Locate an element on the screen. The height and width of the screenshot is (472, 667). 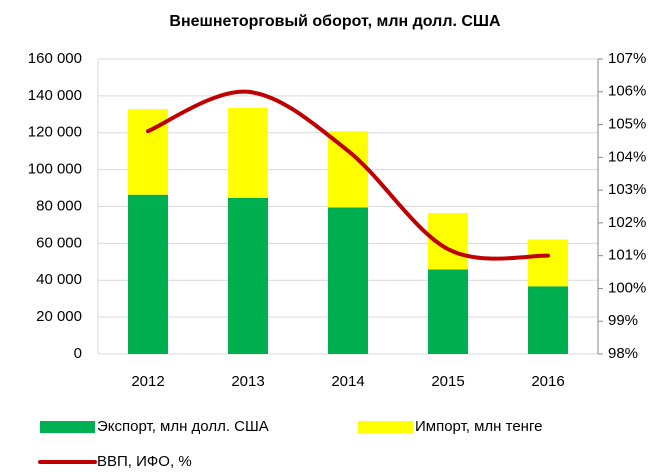
y-tick-label: 160 000 is located at coordinates (55, 58).